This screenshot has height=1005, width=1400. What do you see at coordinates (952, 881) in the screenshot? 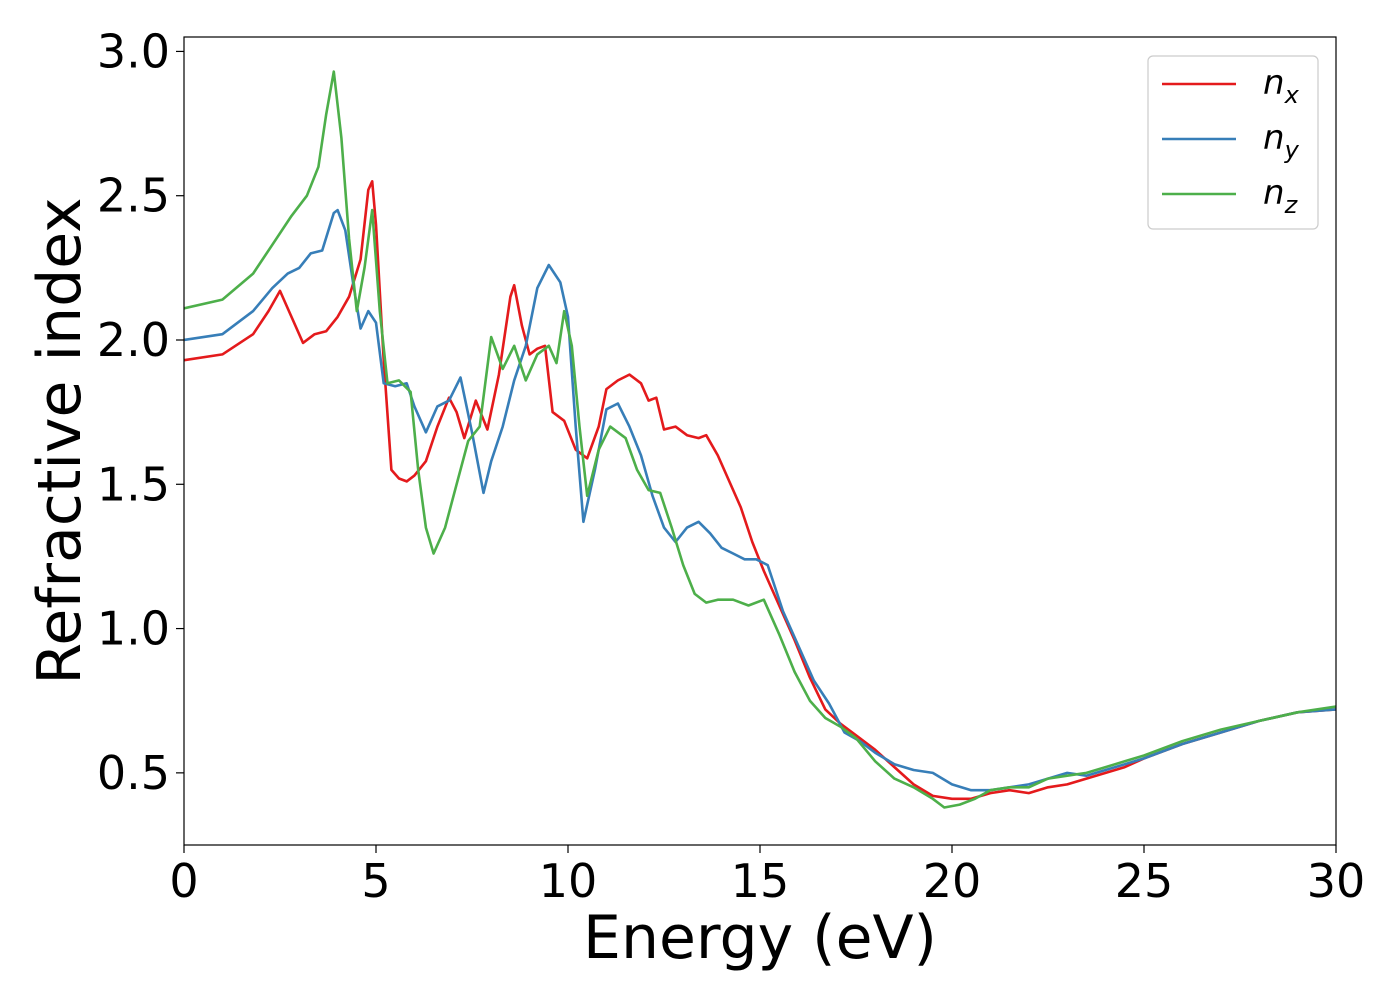
I see `x-tick-label: 20` at bounding box center [952, 881].